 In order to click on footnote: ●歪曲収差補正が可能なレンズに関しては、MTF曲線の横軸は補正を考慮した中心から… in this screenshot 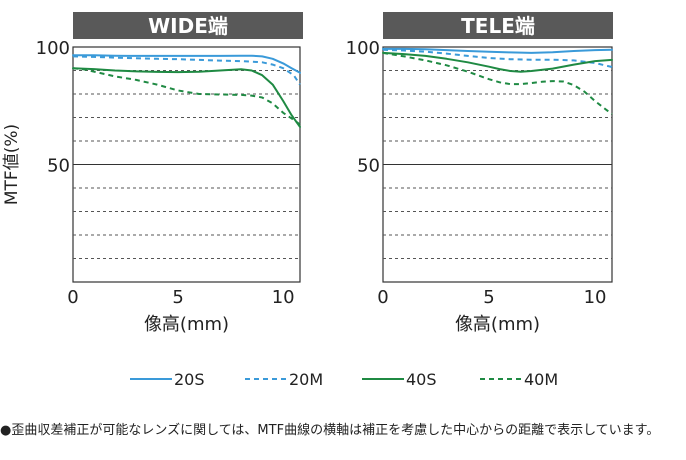, I will do `click(343, 430)`.